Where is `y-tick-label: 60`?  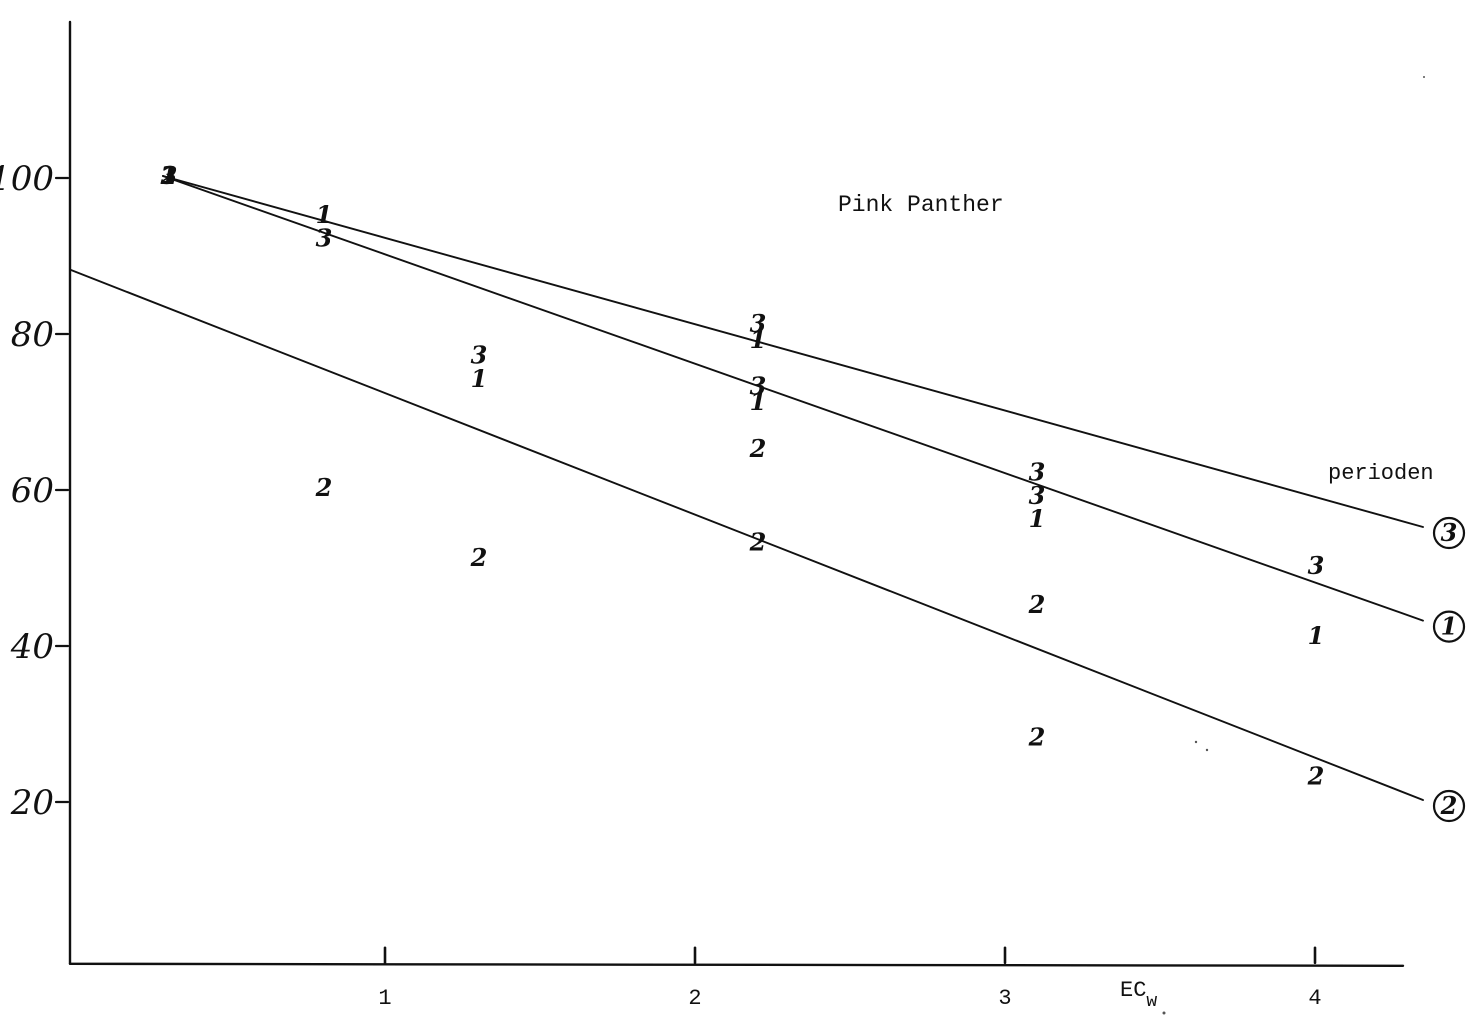 y-tick-label: 60 is located at coordinates (32, 491).